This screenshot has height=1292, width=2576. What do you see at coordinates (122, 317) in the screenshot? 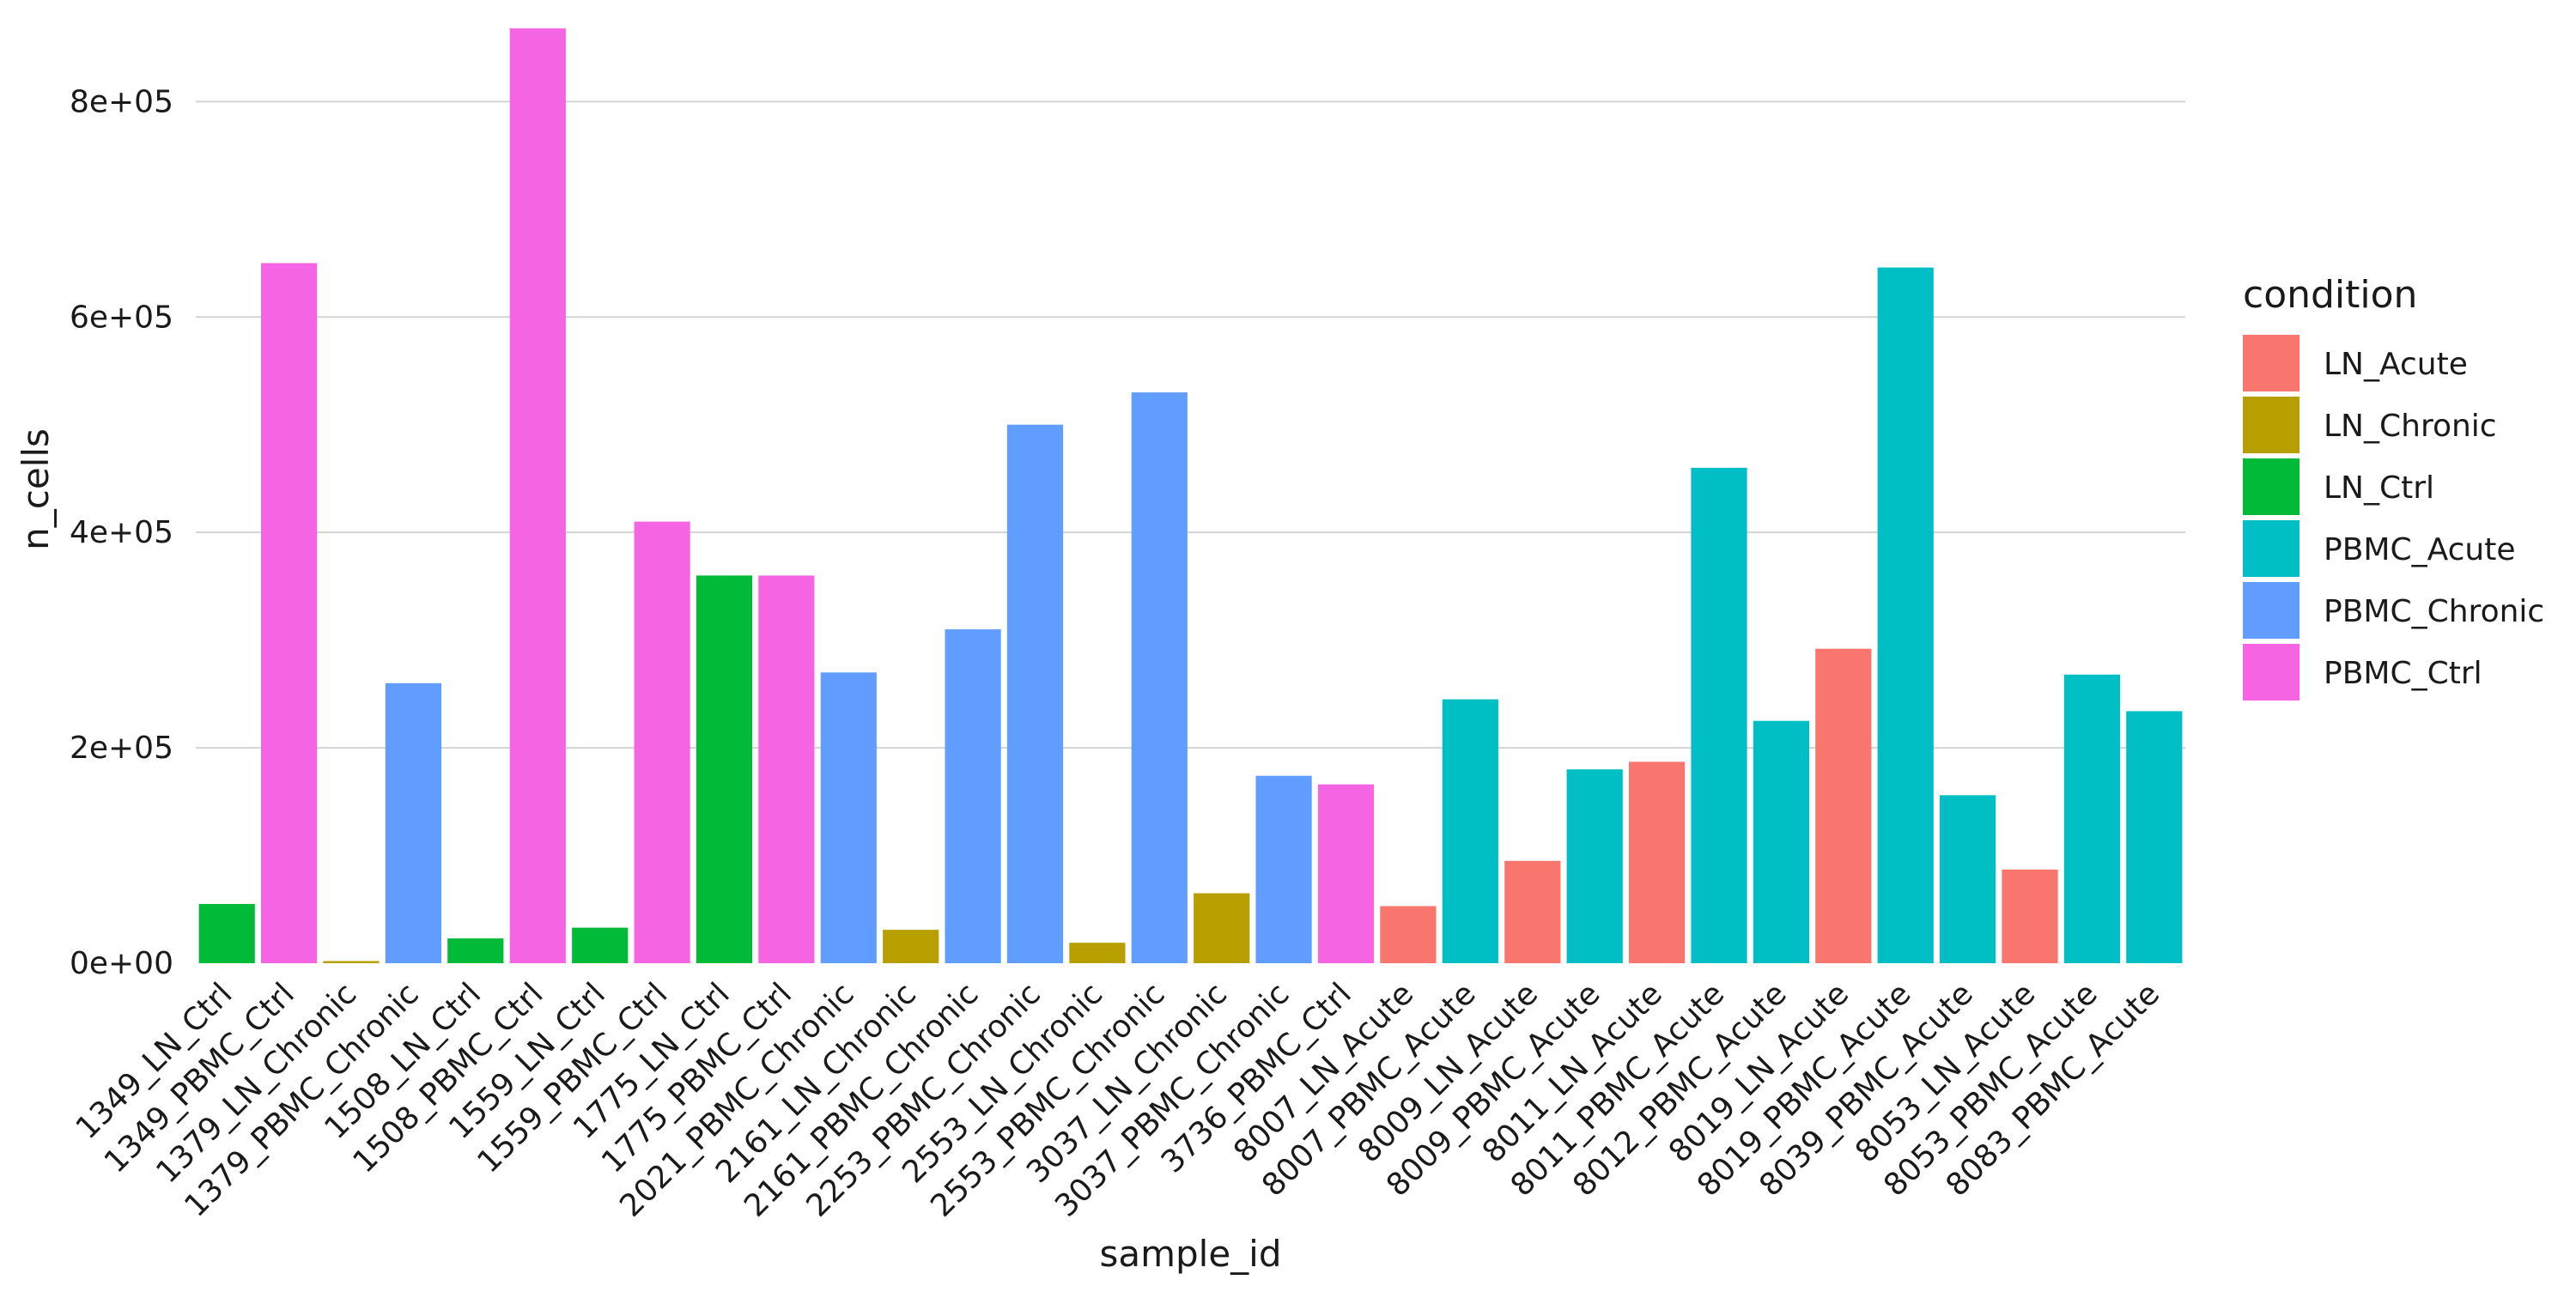
I see `y-tick-label: 6e+05` at bounding box center [122, 317].